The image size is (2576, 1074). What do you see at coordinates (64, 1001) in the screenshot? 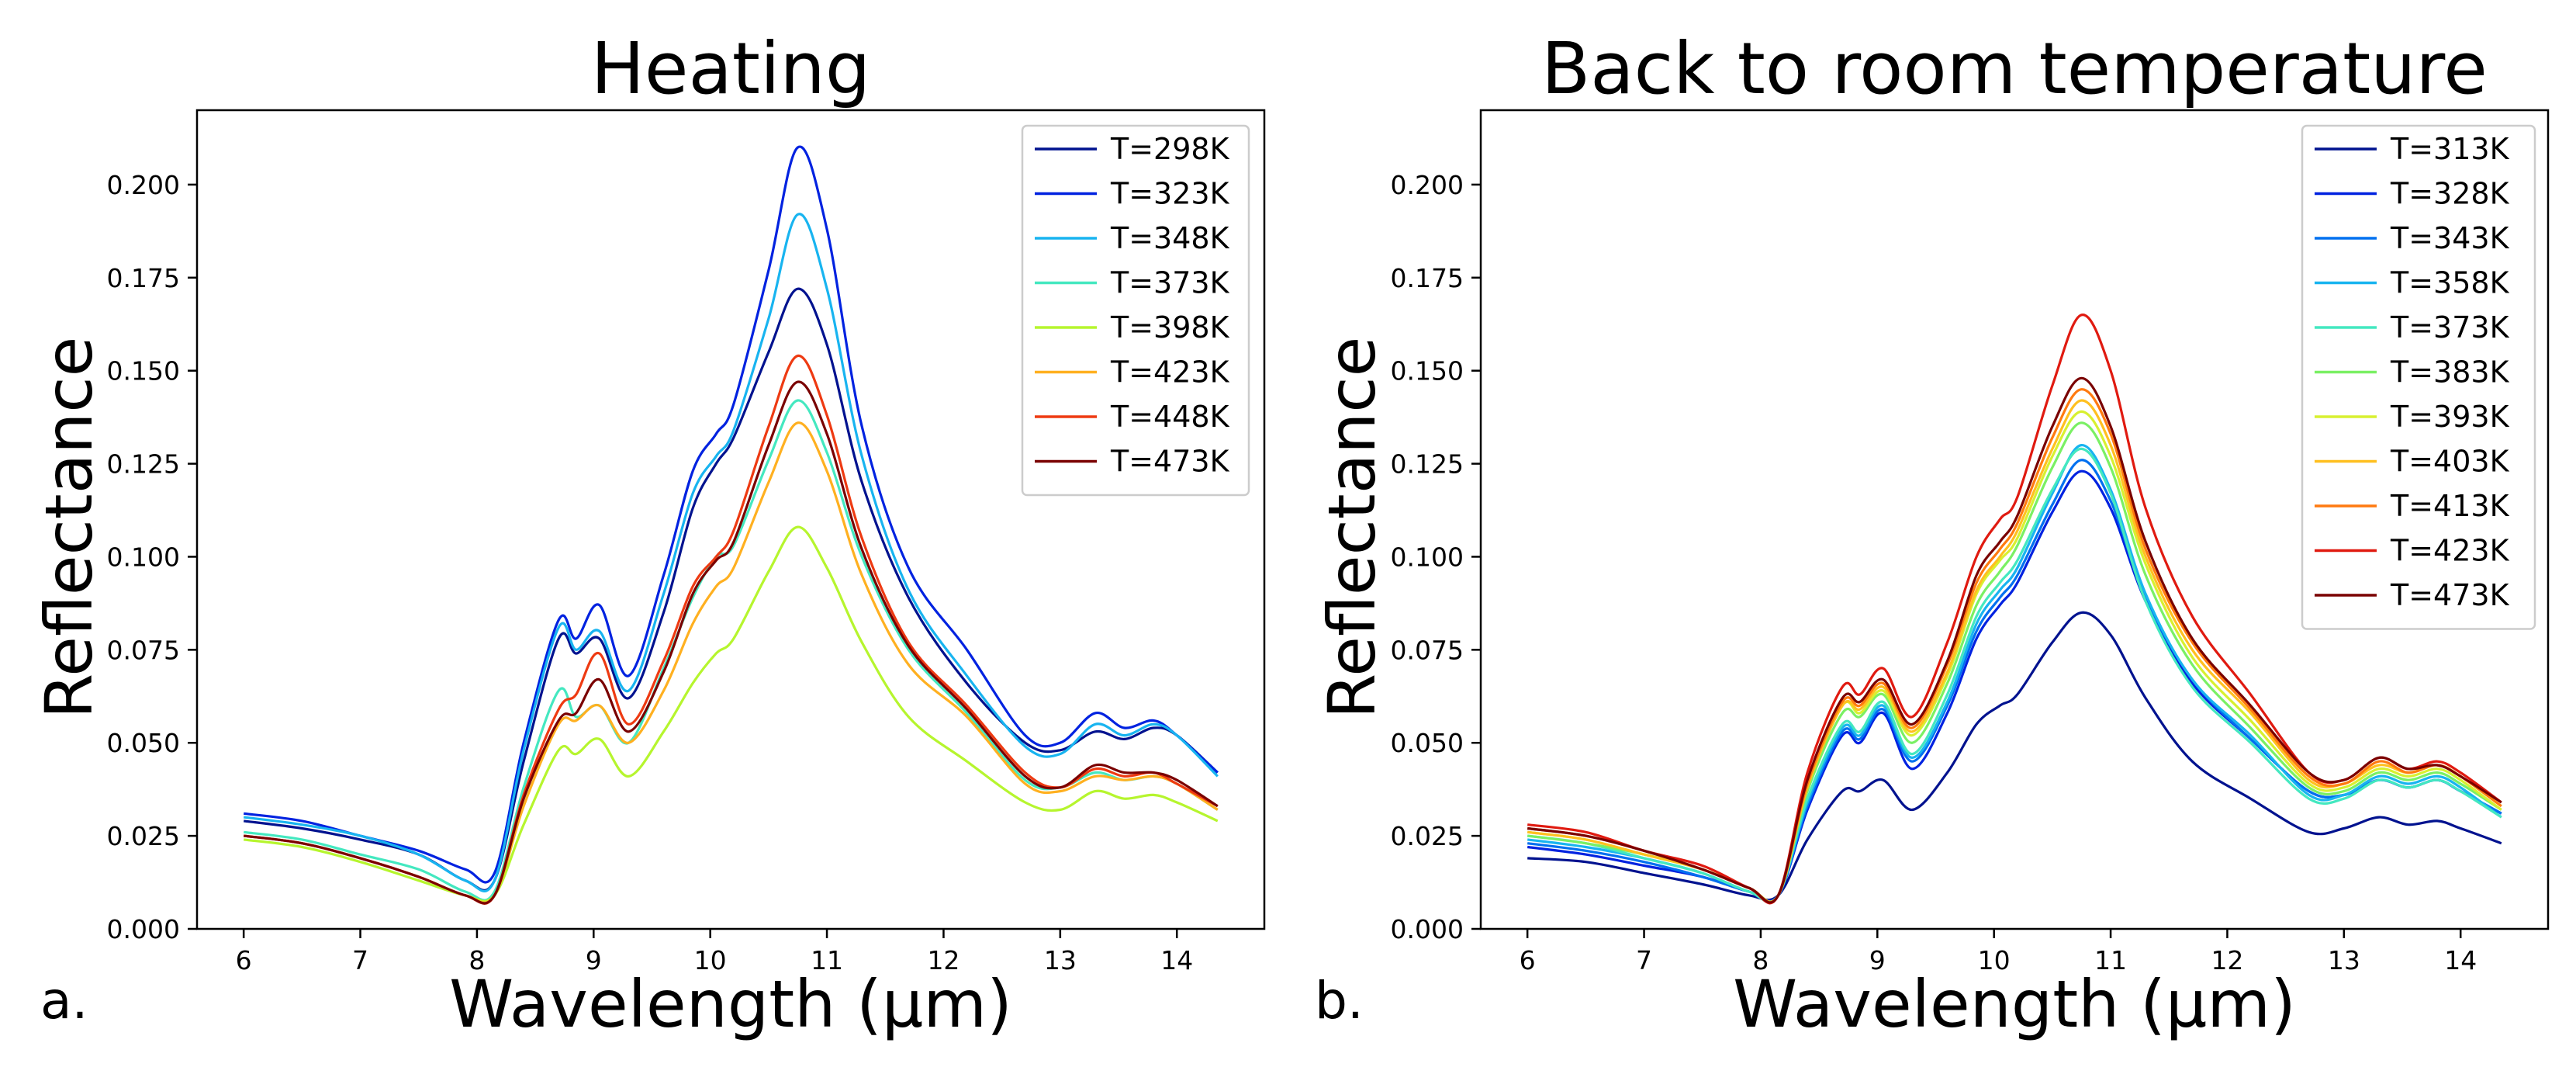
I see `panel-label: a.` at bounding box center [64, 1001].